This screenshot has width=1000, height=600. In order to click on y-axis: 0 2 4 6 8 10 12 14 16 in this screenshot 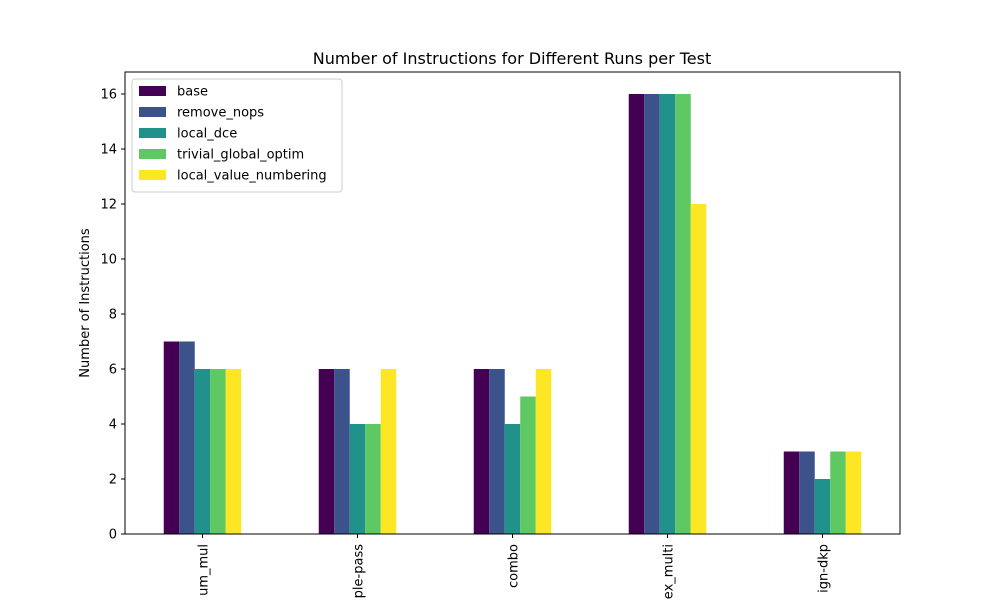, I will do `click(112, 315)`.